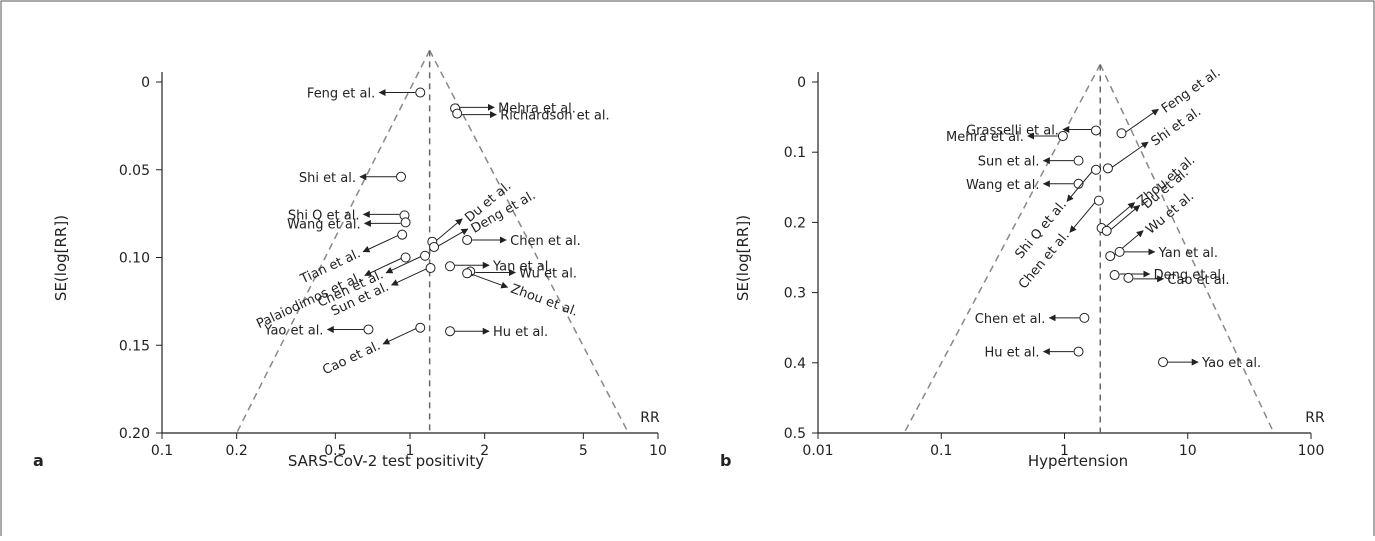 Image resolution: width=1375 pixels, height=541 pixels. I want to click on y-tick-label: 0.05, so click(134, 171).